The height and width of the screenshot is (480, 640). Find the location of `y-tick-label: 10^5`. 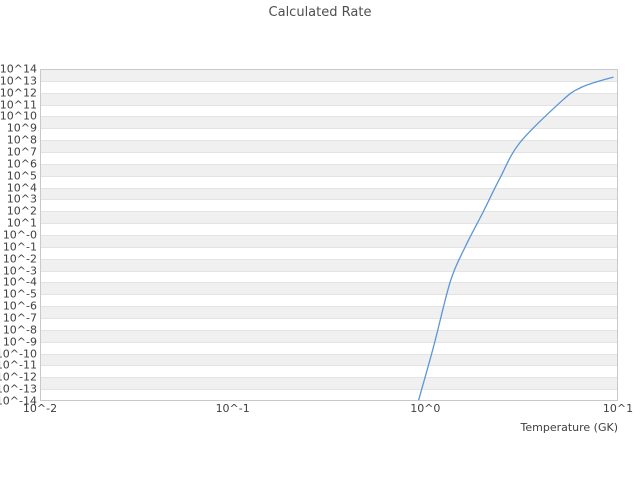

y-tick-label: 10^5 is located at coordinates (21, 176).